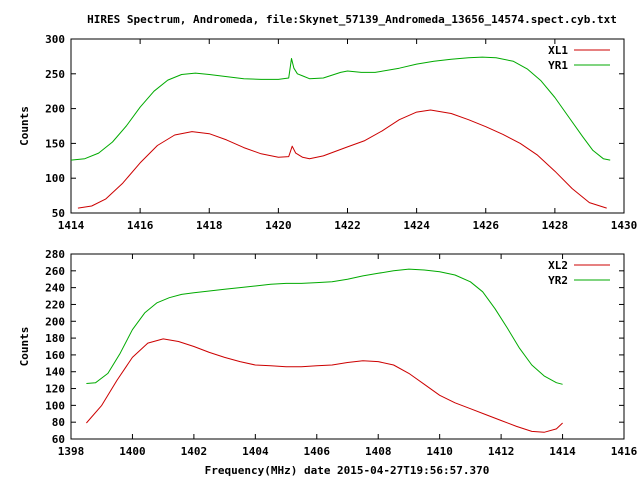 The height and width of the screenshot is (480, 640). Describe the element at coordinates (55, 355) in the screenshot. I see `y-tick-label: 160` at that location.